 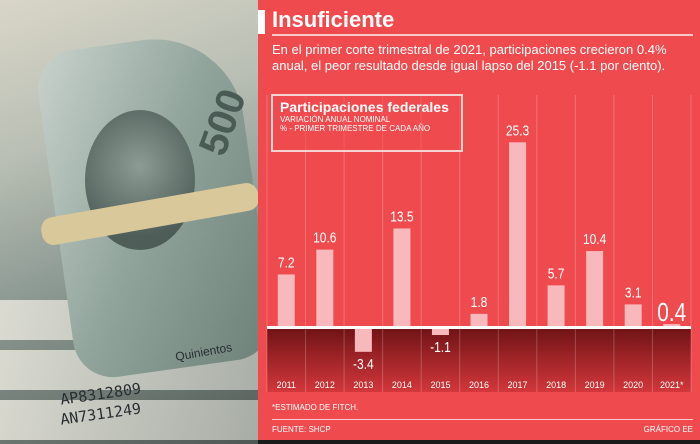 What do you see at coordinates (633, 385) in the screenshot?
I see `tick-label-2020: 2020` at bounding box center [633, 385].